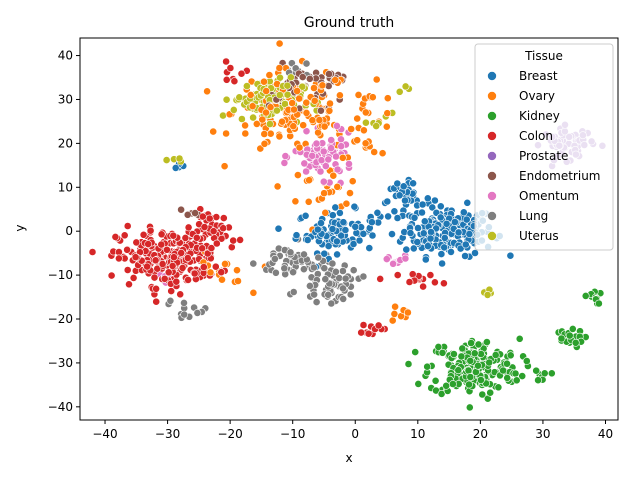  Describe the element at coordinates (104, 434) in the screenshot. I see `x-tick-label: −40` at that location.